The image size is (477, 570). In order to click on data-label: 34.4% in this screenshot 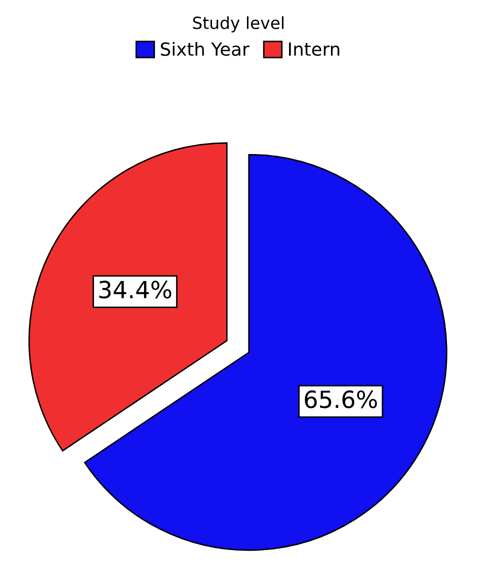, I will do `click(135, 289)`.